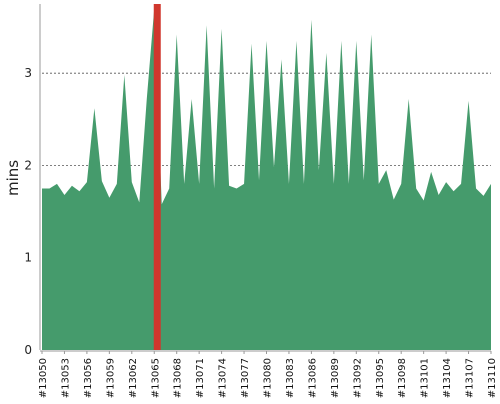  Describe the element at coordinates (28, 165) in the screenshot. I see `y-tick-label: 2` at that location.